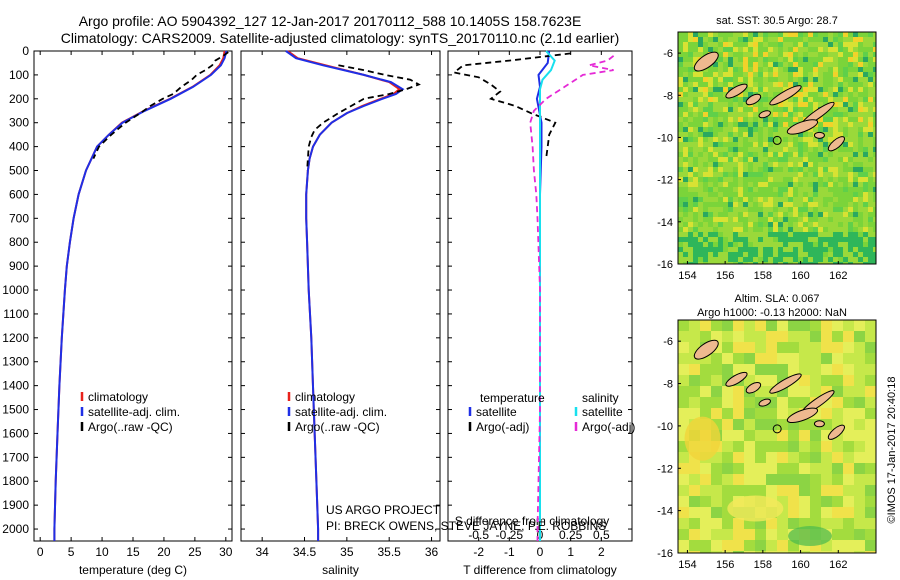 Image resolution: width=900 pixels, height=580 pixels. What do you see at coordinates (800, 565) in the screenshot?
I see `x-tick-label: 160` at bounding box center [800, 565].